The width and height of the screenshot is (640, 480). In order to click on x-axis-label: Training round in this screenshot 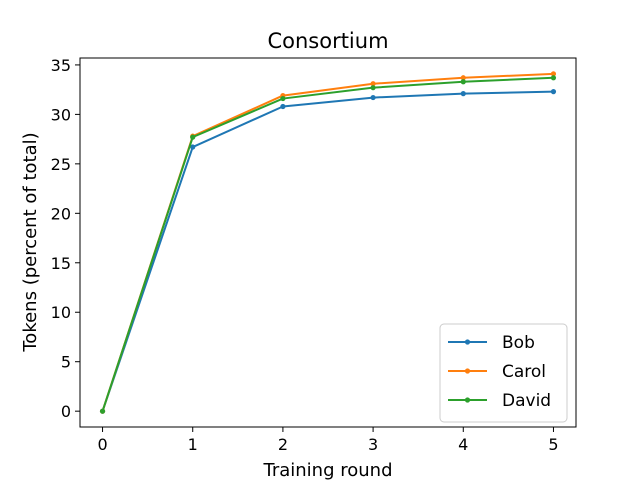, I will do `click(327, 470)`.